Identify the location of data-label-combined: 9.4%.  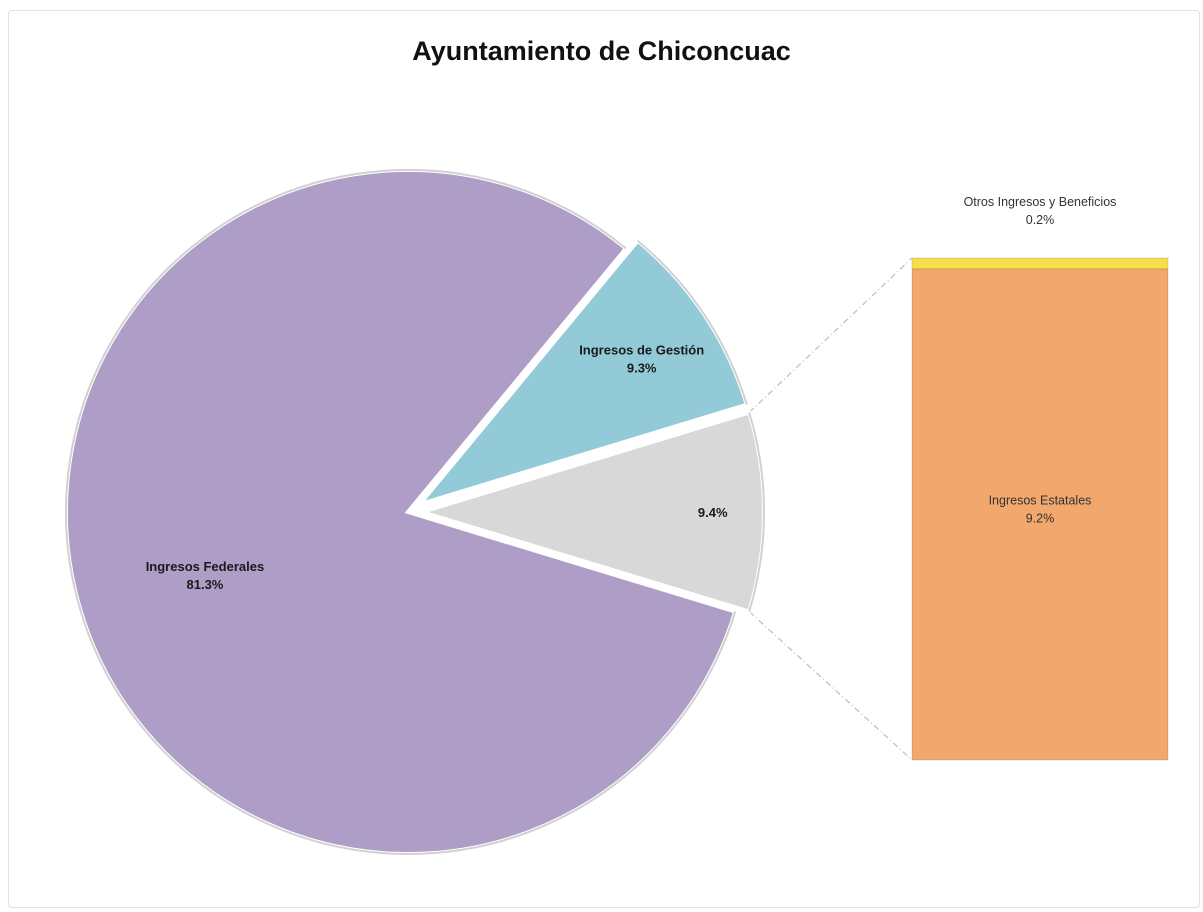
(713, 512).